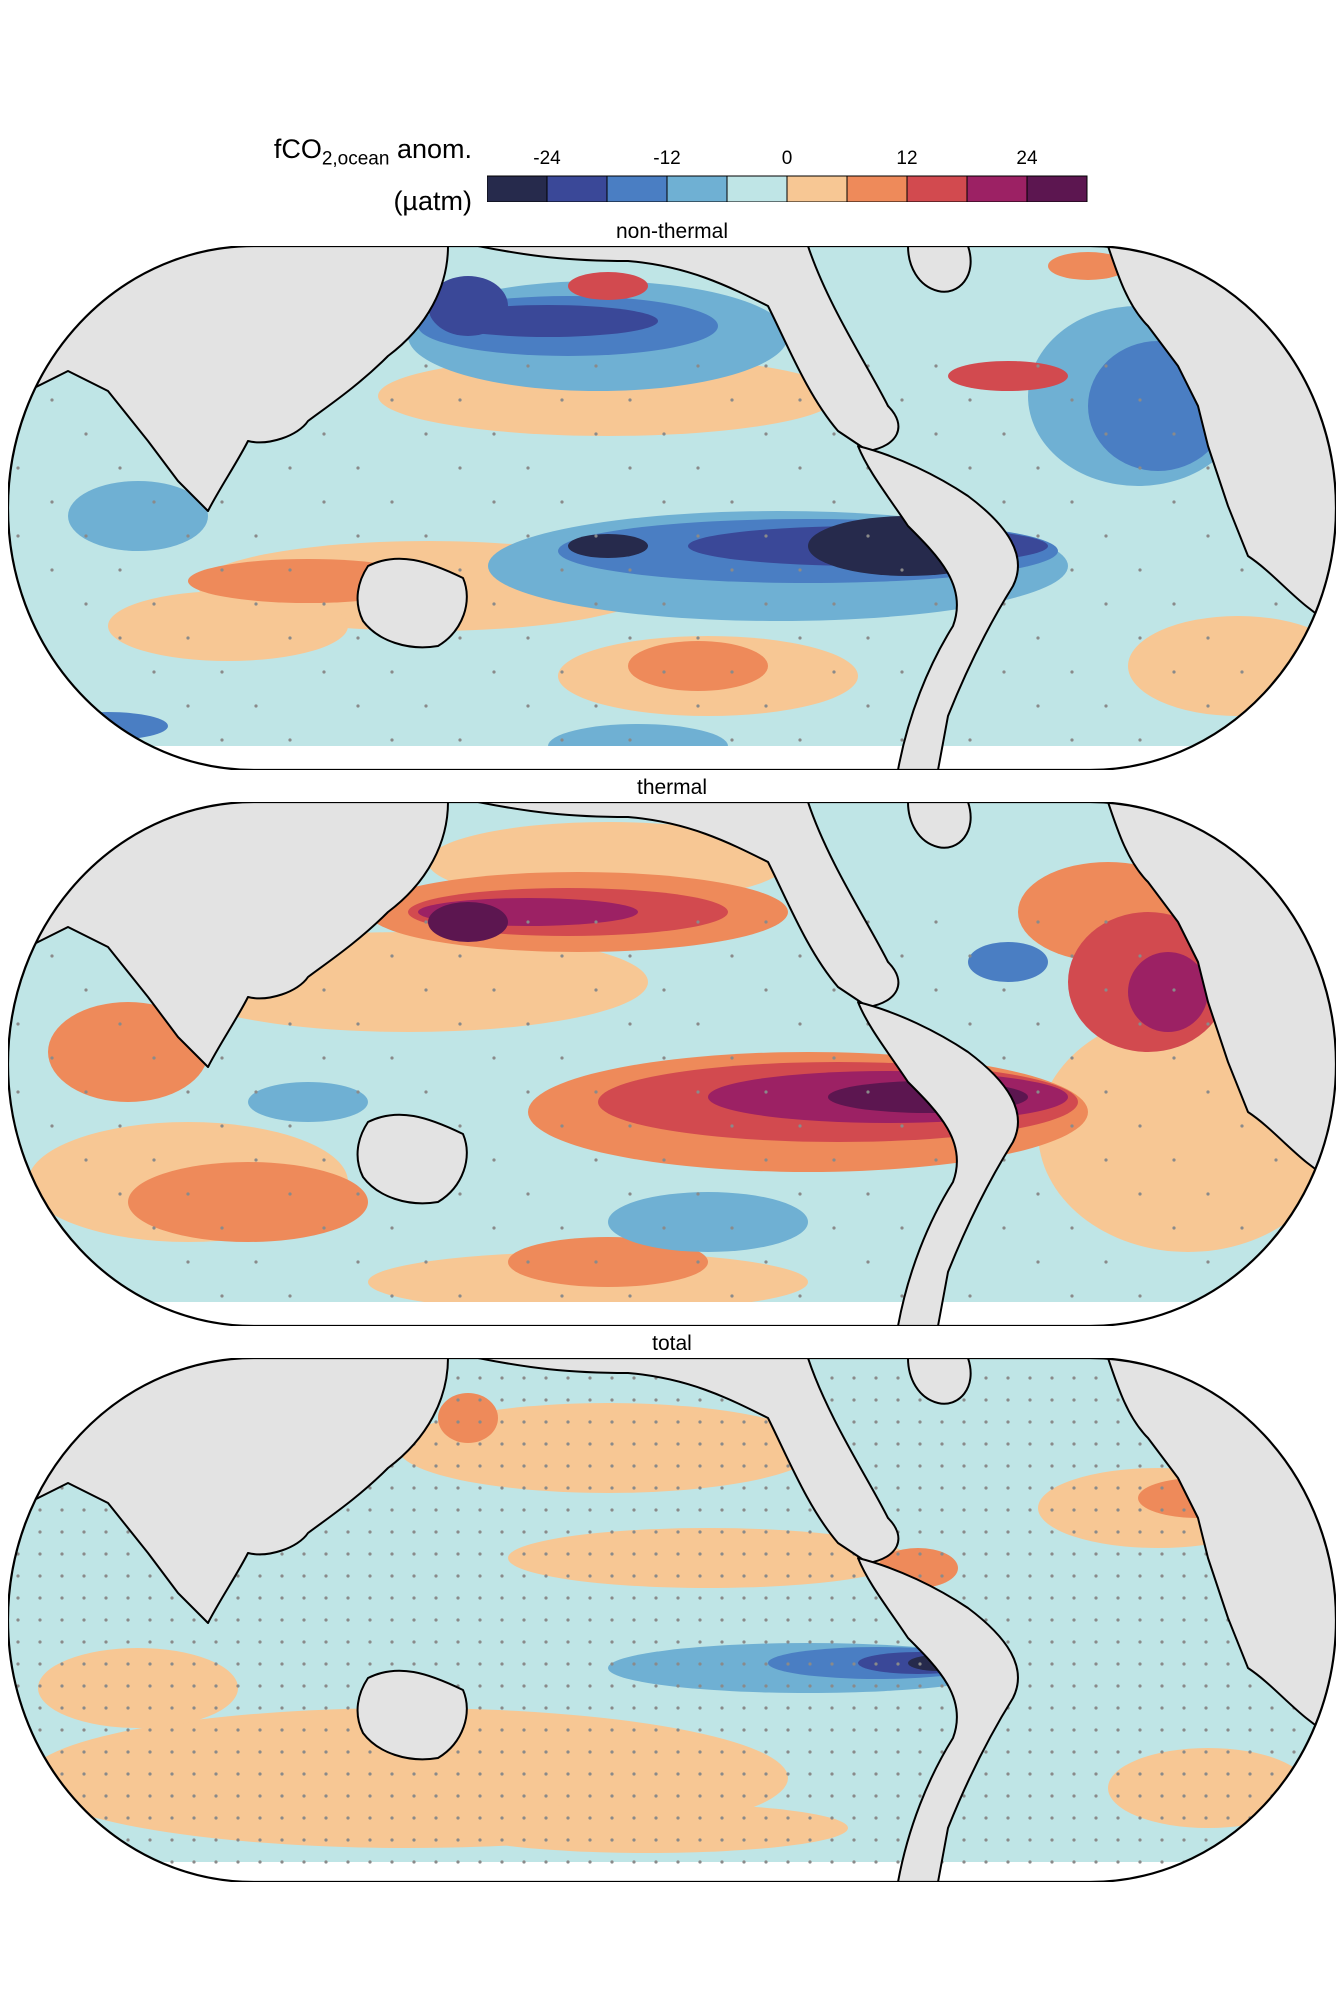 The height and width of the screenshot is (2016, 1344). I want to click on map-title-non-thermal: non-thermal, so click(672, 231).